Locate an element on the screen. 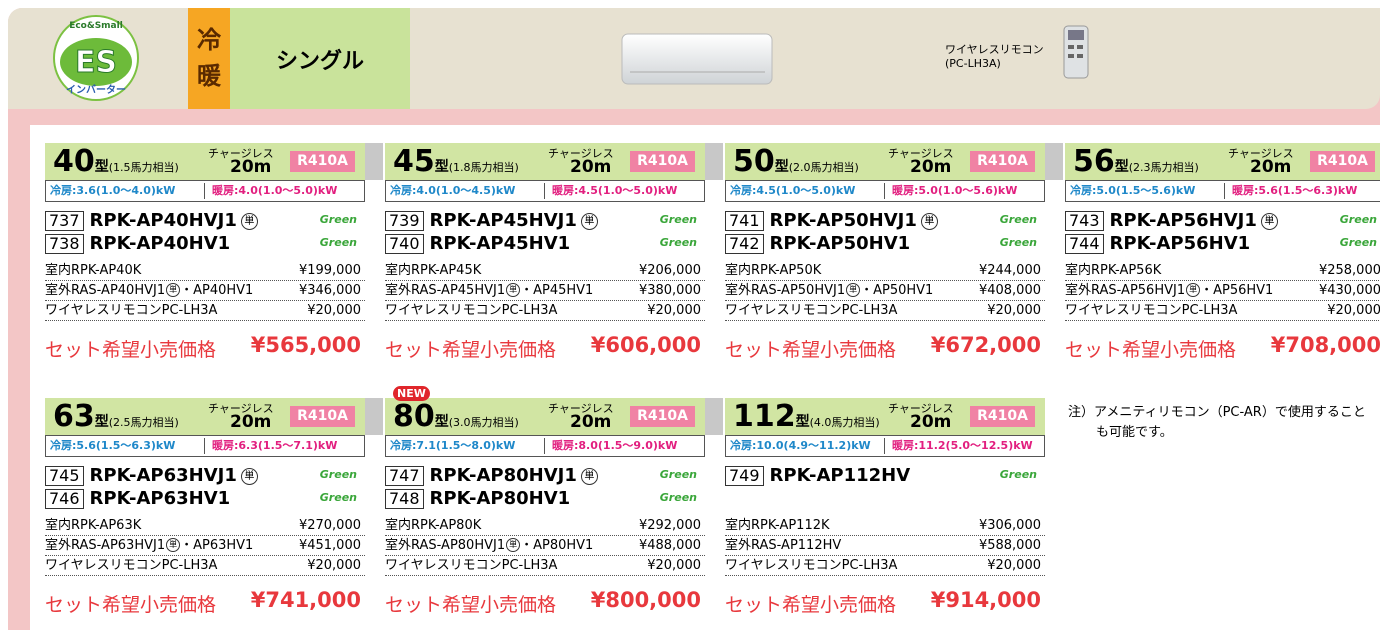 This screenshot has height=630, width=1380. model-no: 741 is located at coordinates (744, 221).